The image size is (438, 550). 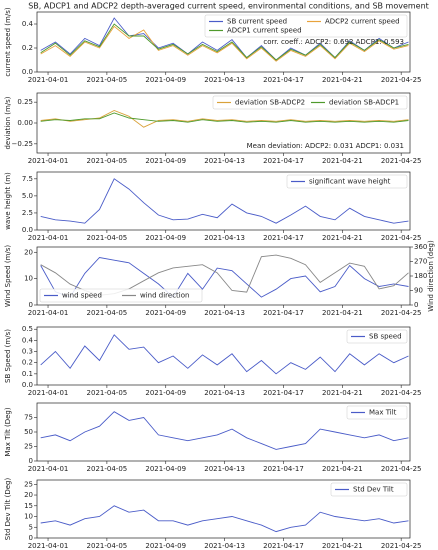 I want to click on y-axis-label: Wind Speed (m/s), so click(x=8, y=276).